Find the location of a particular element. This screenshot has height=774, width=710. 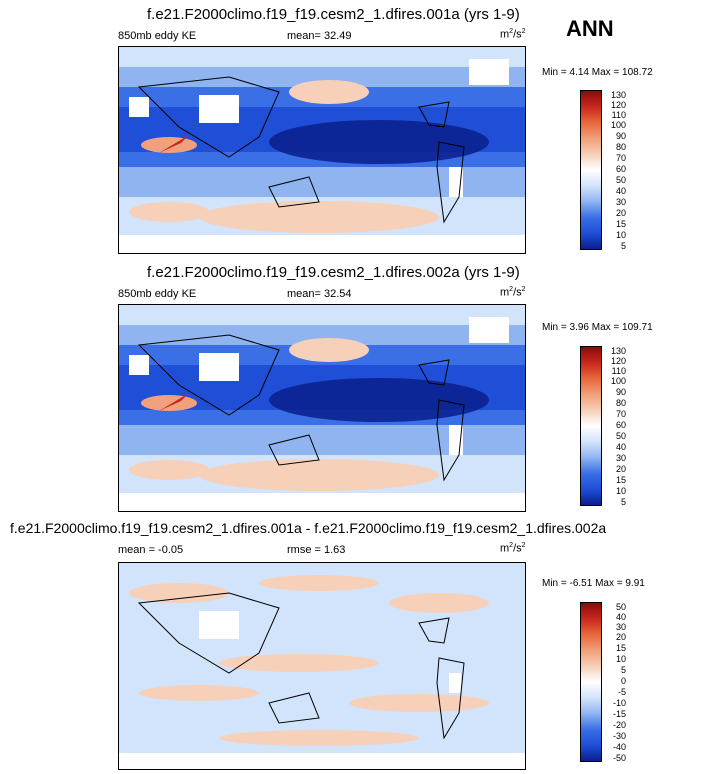

panel2-level: 110 is located at coordinates (618, 371).